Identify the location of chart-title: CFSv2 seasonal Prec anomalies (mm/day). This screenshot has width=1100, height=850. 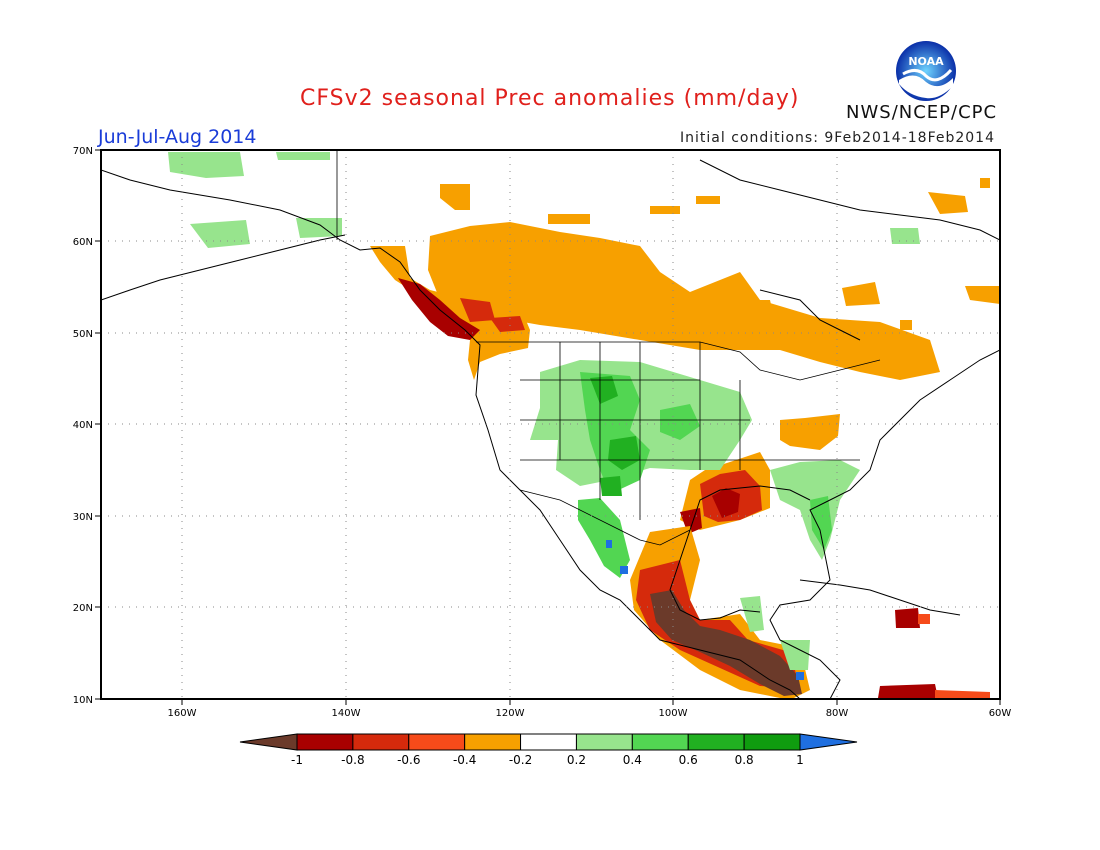
(550, 98).